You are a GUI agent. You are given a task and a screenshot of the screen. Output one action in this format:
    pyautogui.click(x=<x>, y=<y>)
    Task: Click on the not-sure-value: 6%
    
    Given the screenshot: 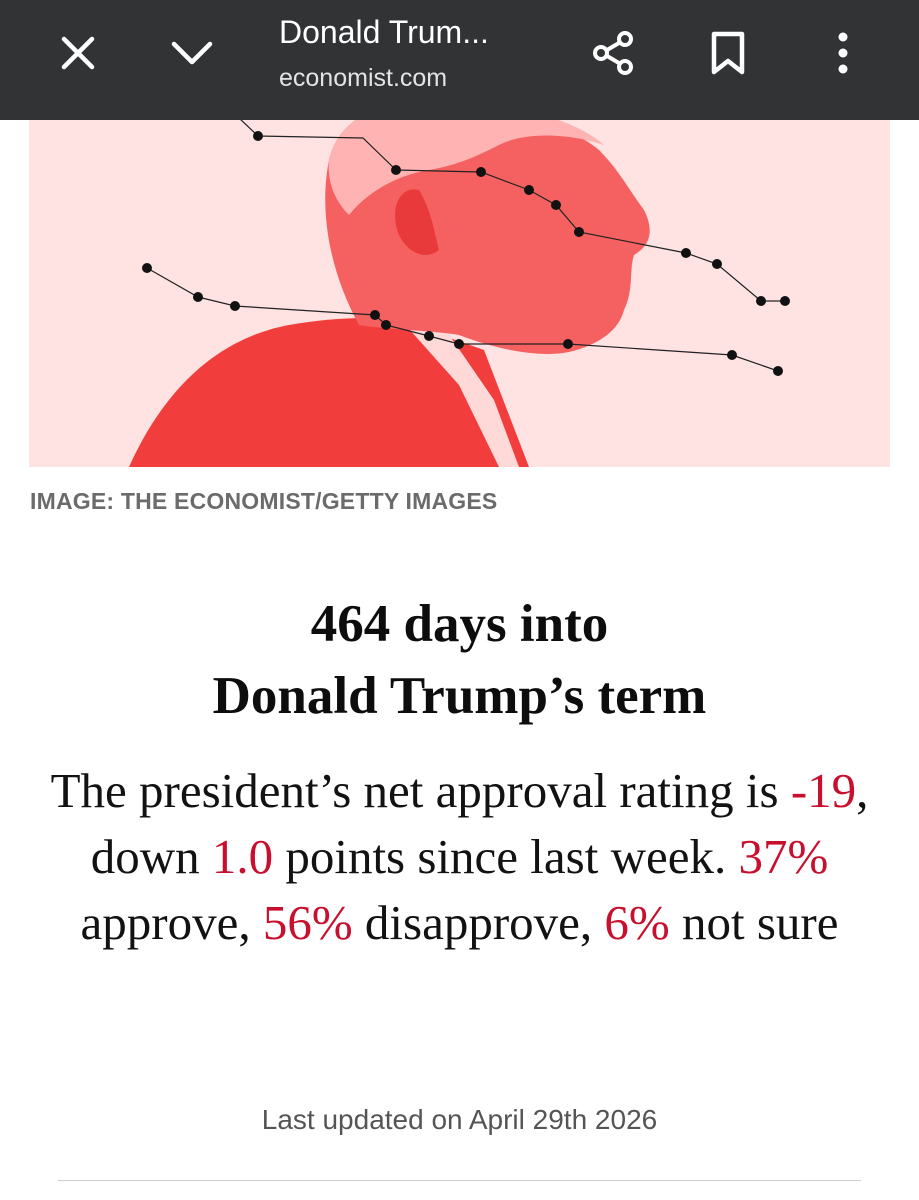 What is the action you would take?
    pyautogui.click(x=637, y=922)
    